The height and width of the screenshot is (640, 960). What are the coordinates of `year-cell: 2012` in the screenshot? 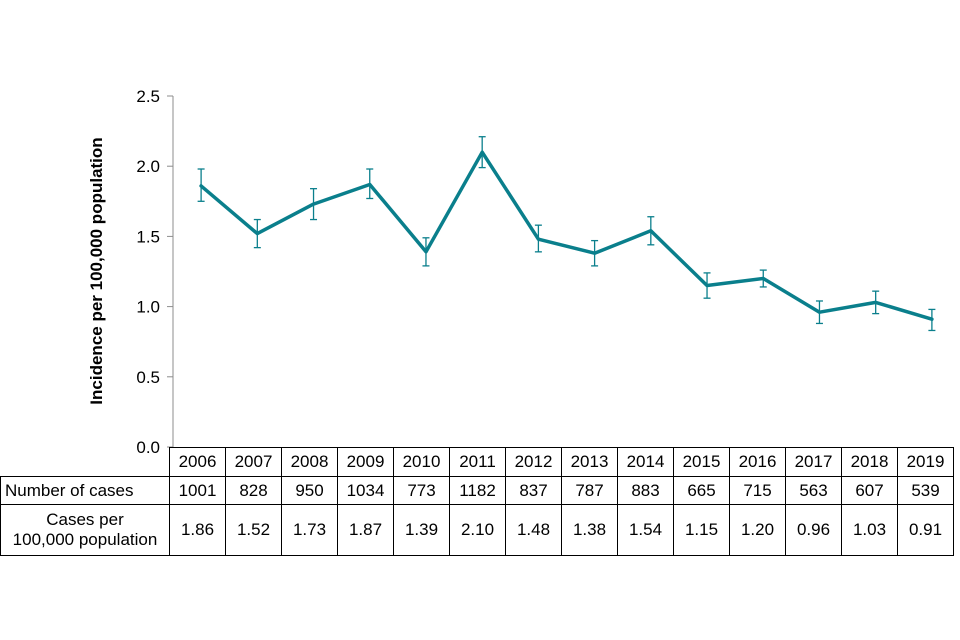 It's located at (533, 462).